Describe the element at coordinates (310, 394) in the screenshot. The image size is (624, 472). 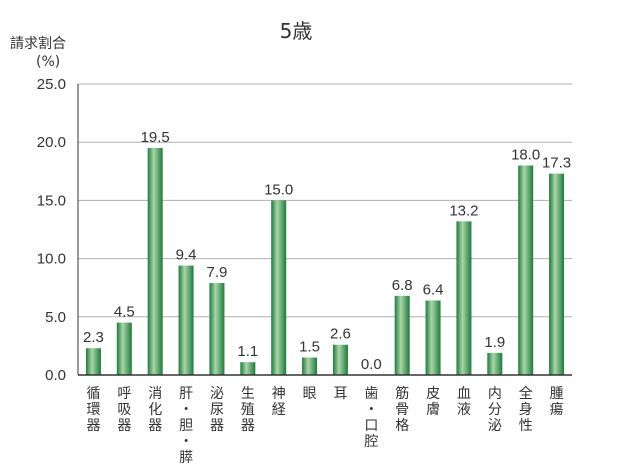
I see `x-tick-label: 眼` at that location.